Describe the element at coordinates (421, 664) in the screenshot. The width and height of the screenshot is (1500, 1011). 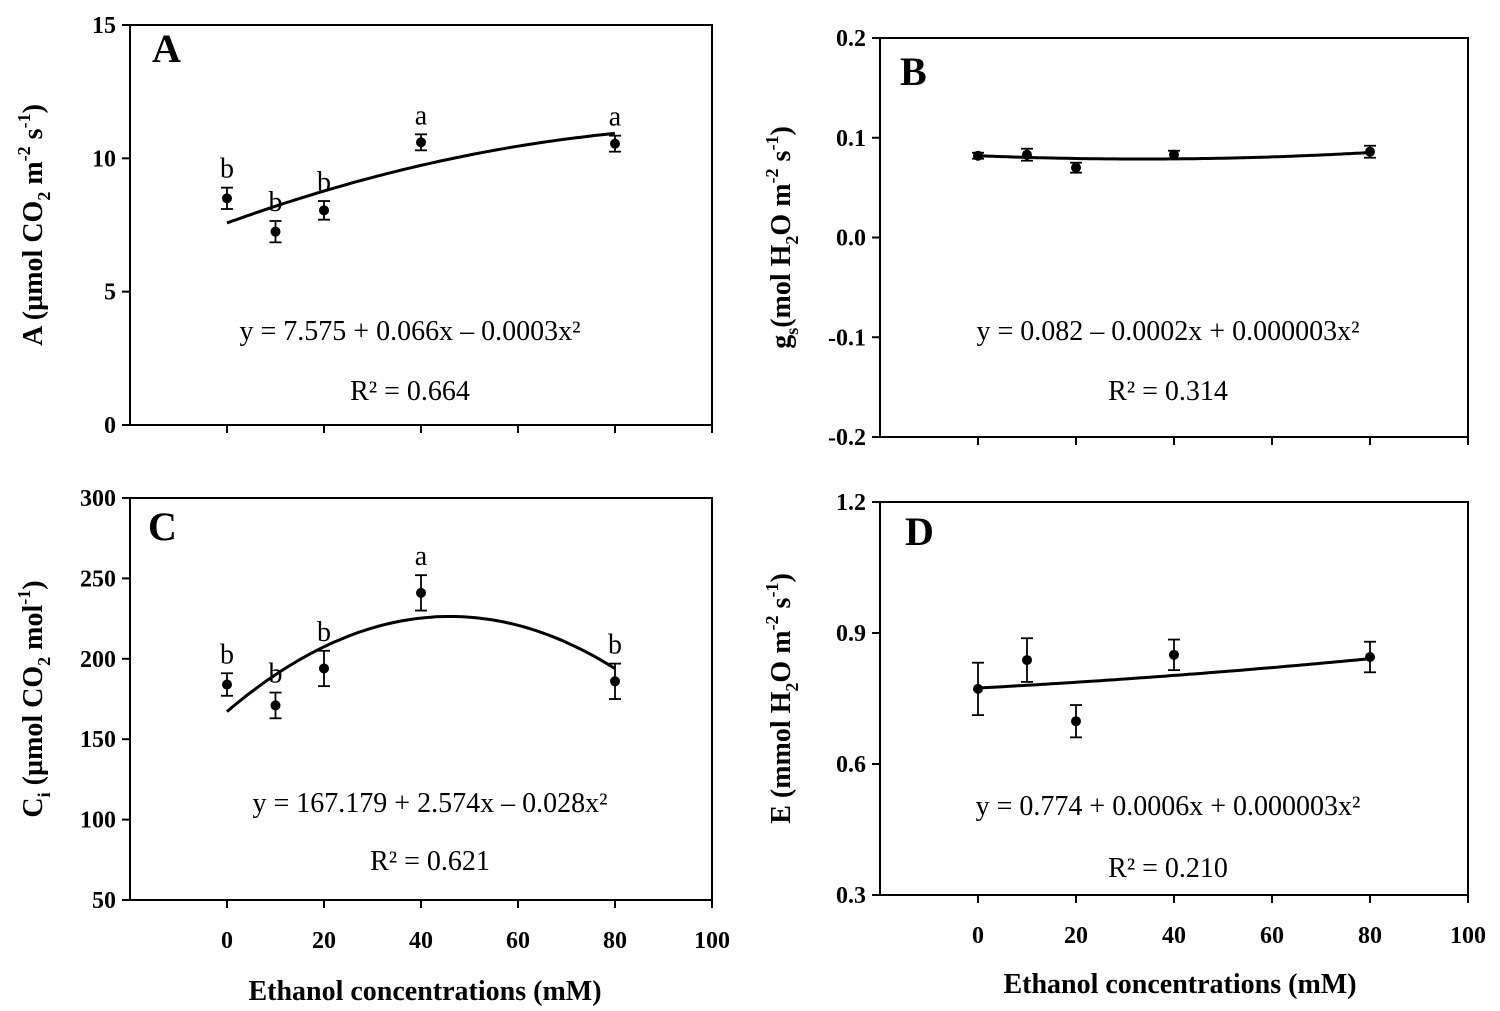
I see `fit-curve-c` at that location.